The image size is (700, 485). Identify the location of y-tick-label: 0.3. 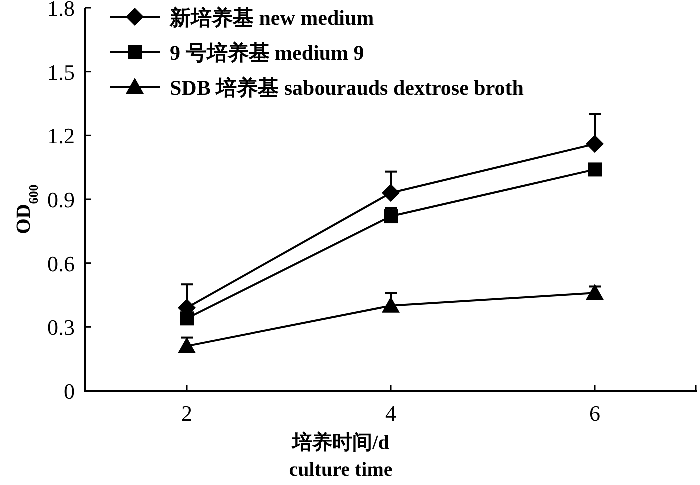
(61, 327).